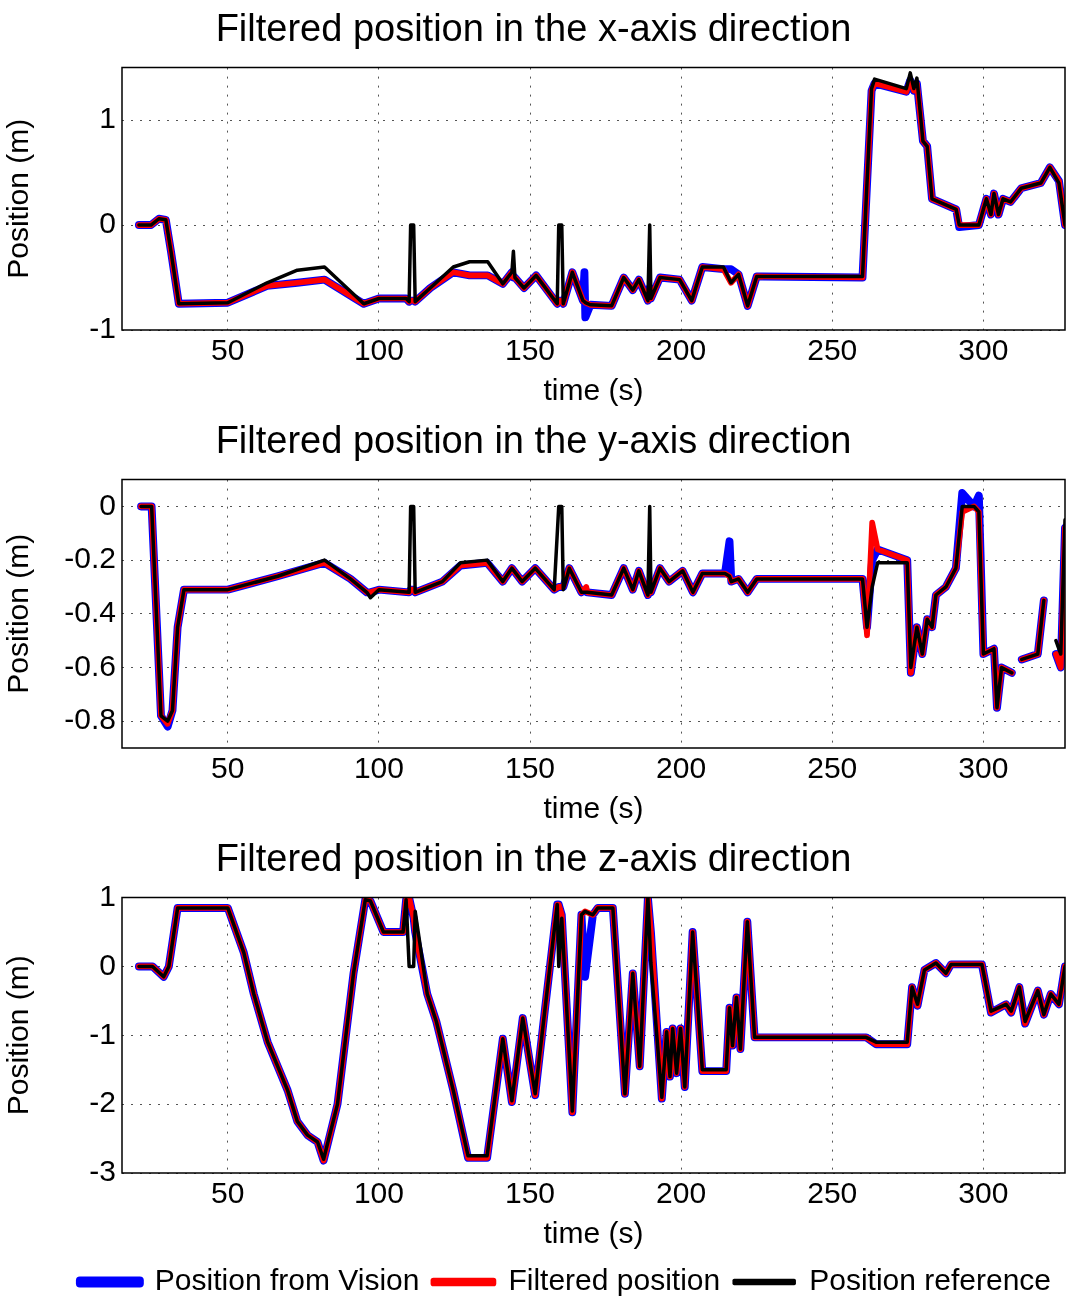 This screenshot has width=1067, height=1309. Describe the element at coordinates (614, 1280) in the screenshot. I see `legend-label: Filtered position` at that location.